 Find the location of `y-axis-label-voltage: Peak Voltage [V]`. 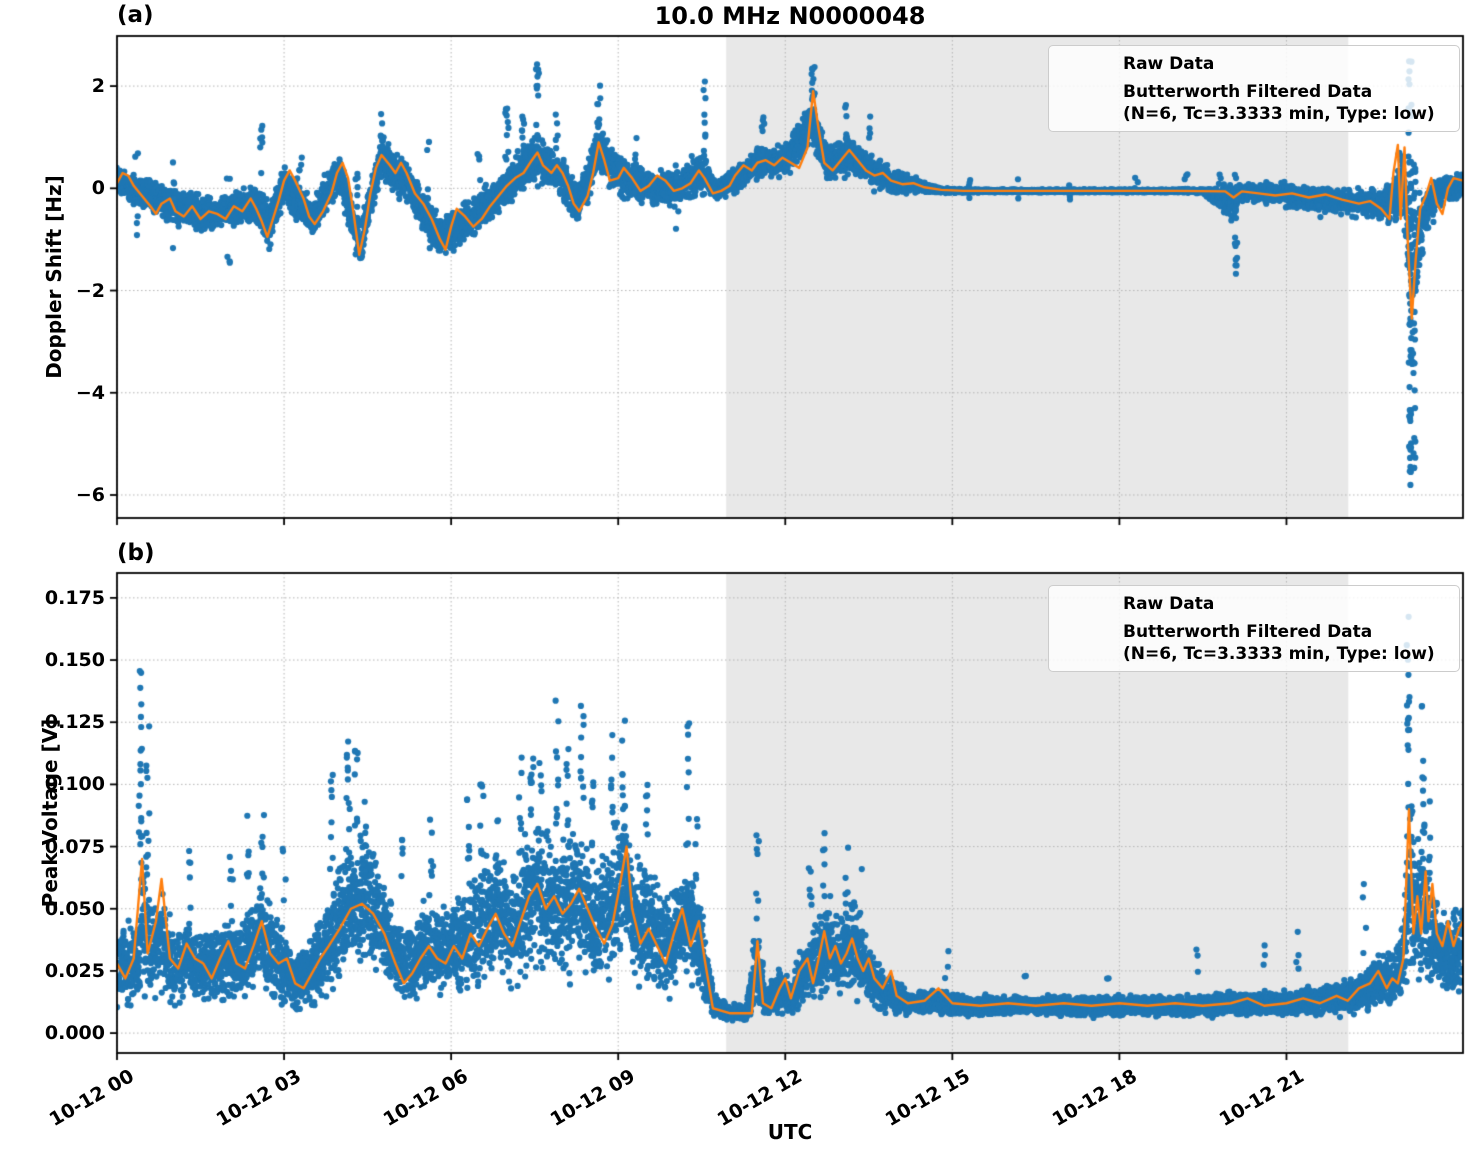

y-axis-label-voltage: Peak Voltage [V] is located at coordinates (50, 813).